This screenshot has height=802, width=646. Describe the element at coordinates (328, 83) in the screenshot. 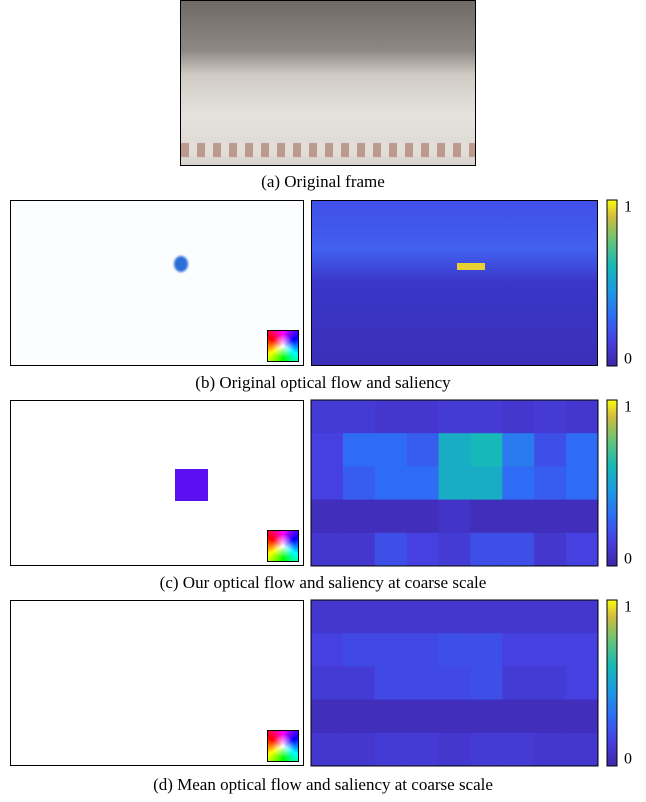

I see `original-frame` at that location.